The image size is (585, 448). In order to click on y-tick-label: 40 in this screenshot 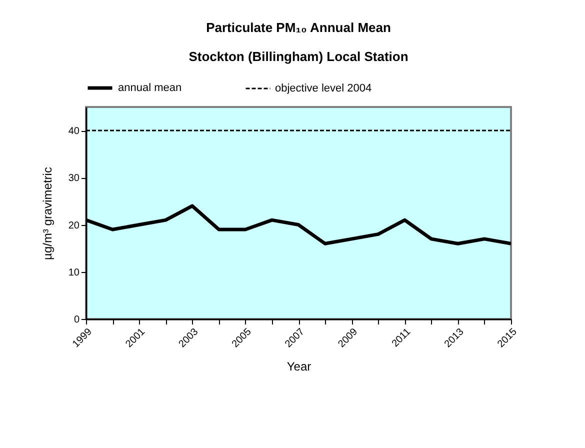, I will do `click(74, 132)`.